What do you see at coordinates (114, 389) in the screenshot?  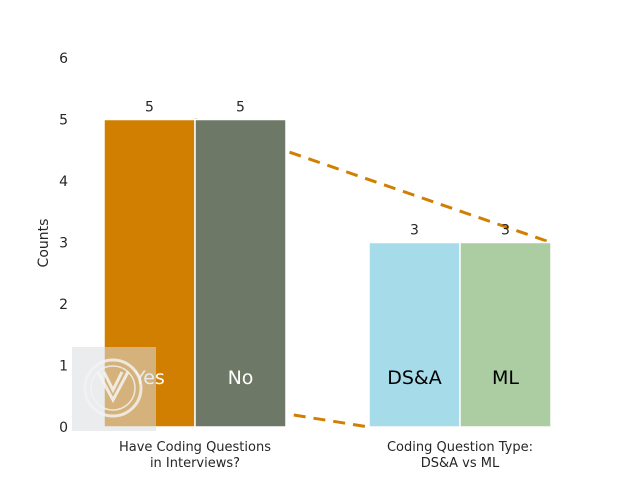 I see `watermark-logo` at bounding box center [114, 389].